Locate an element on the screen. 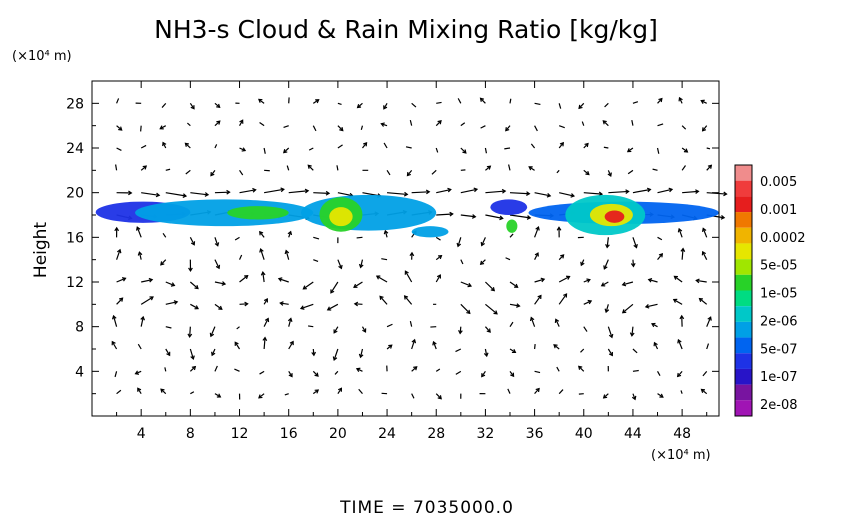 The image size is (854, 519). shaded-region is located at coordinates (430, 232).